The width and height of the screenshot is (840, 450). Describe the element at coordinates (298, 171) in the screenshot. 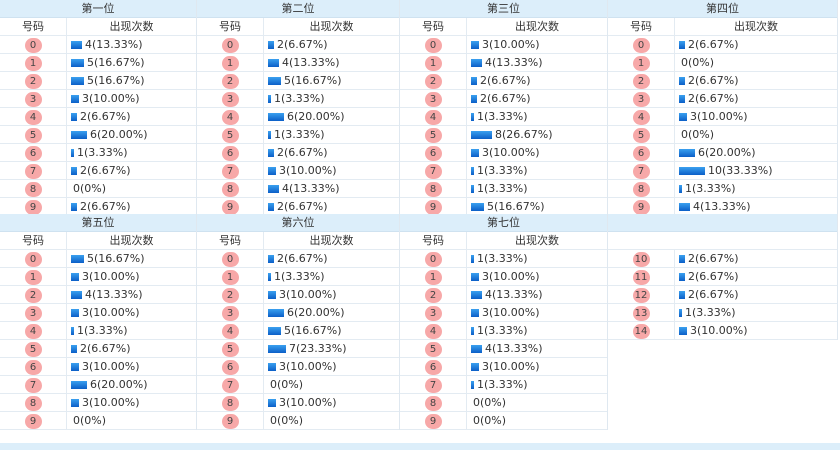

I see `table-row: 7 3(10.00%)` at that location.